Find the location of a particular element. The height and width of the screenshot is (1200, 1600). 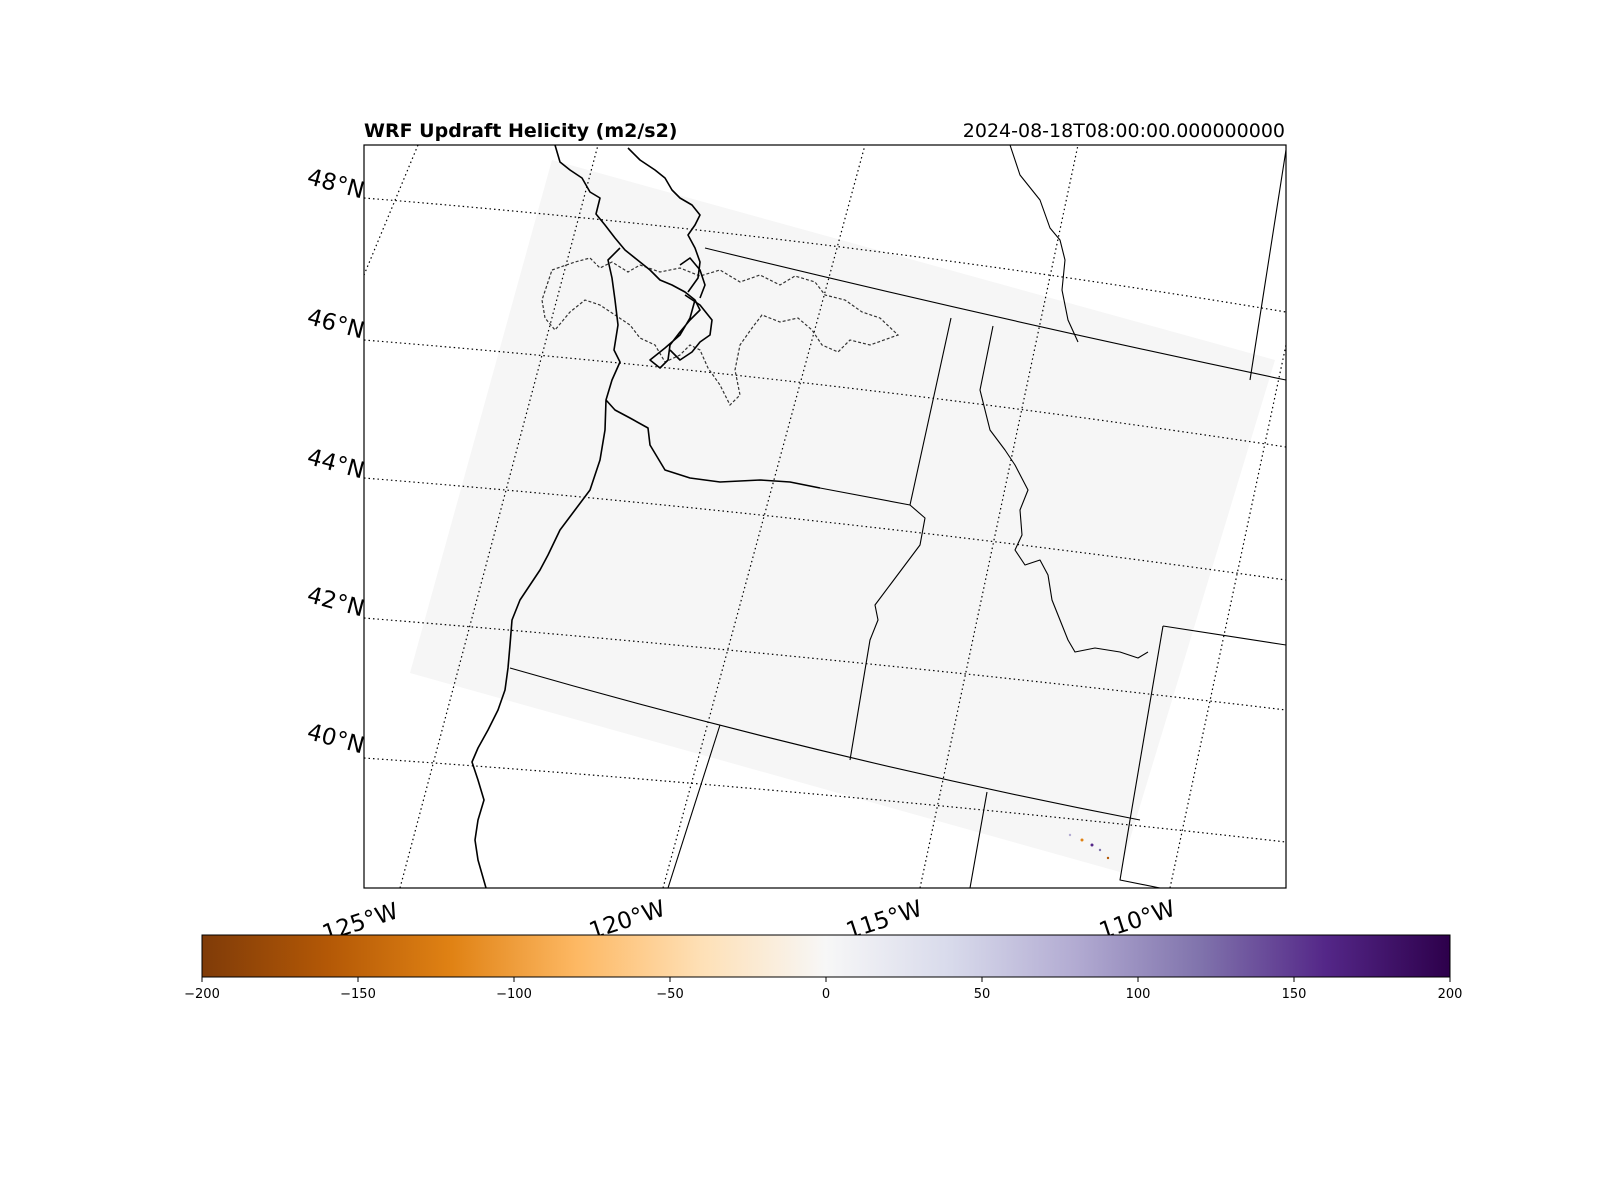

lat-label-42: 42°N is located at coordinates (335, 602).